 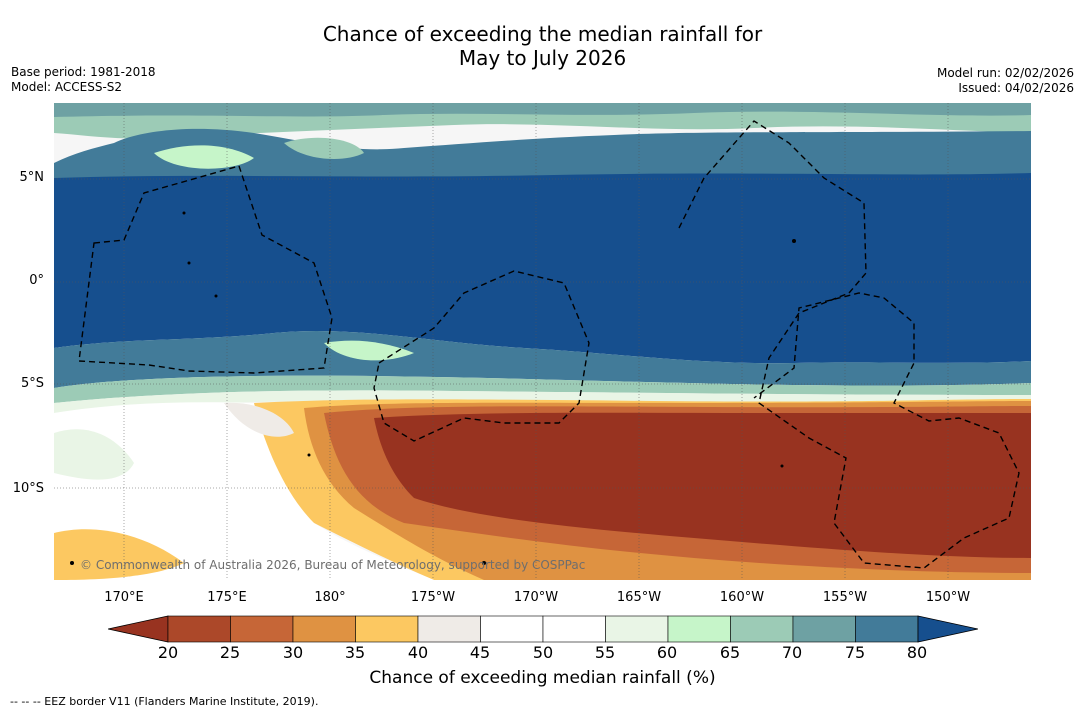 I want to click on lon-label-170w: 170°W, so click(x=536, y=597).